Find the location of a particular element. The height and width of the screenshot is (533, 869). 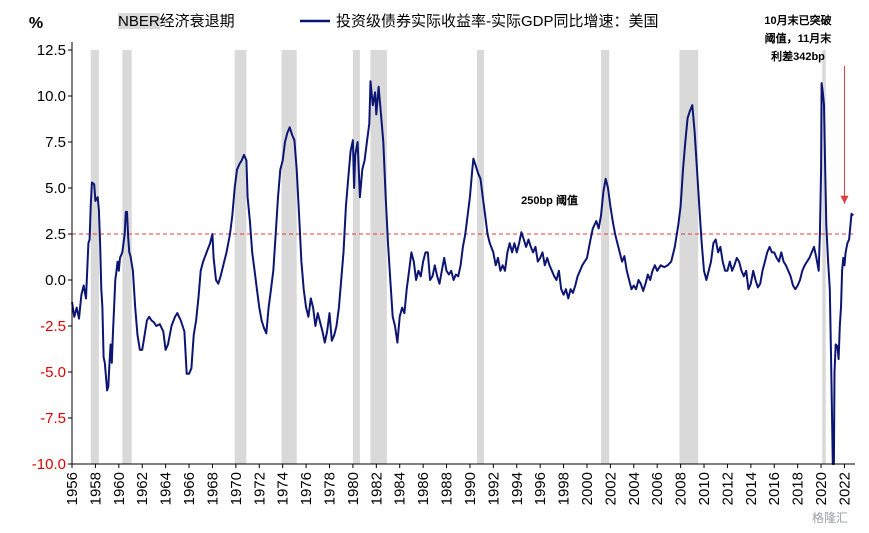

watermark: 格隆汇 is located at coordinates (830, 517).